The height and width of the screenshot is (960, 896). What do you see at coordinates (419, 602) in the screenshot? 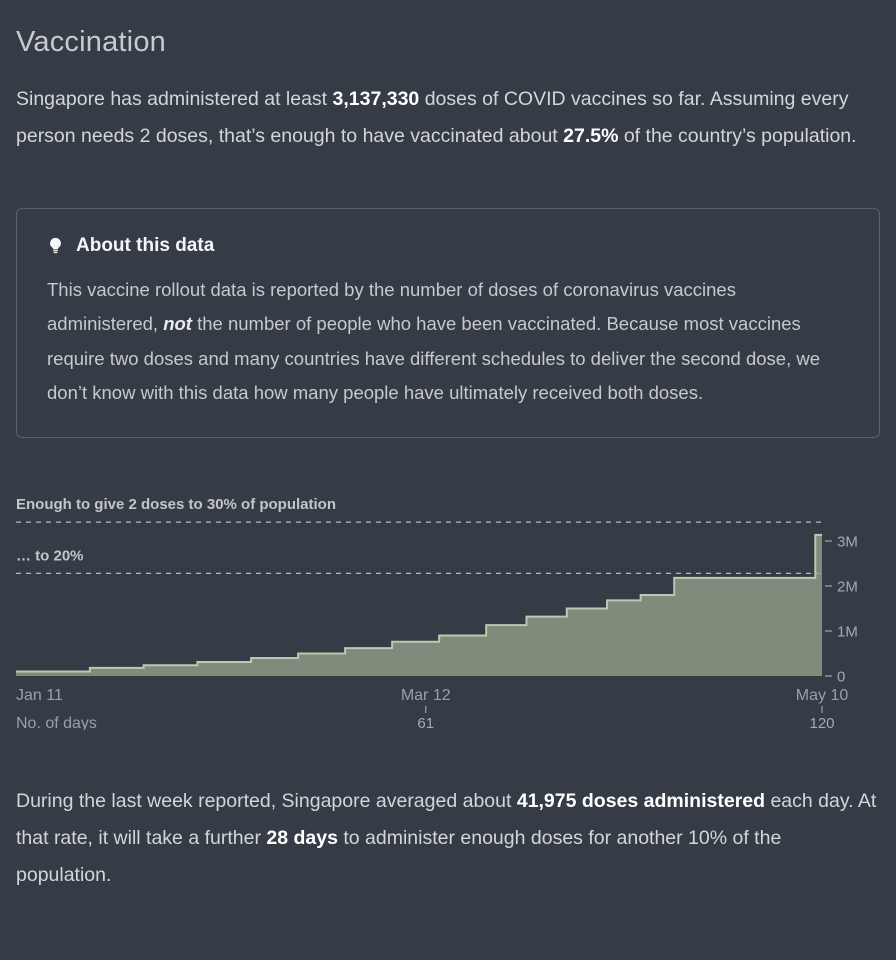
I see `step-line` at bounding box center [419, 602].